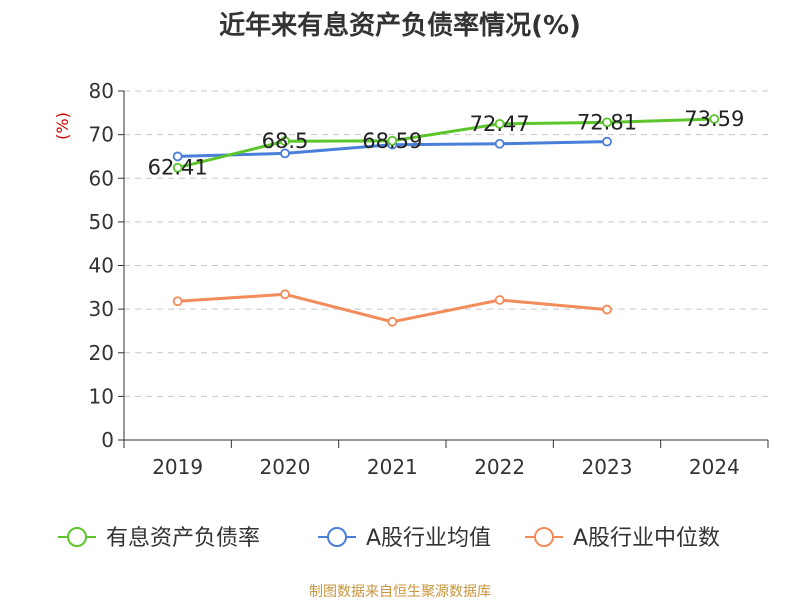 This screenshot has height=600, width=800. Describe the element at coordinates (101, 135) in the screenshot. I see `y-tick-label: 70` at that location.